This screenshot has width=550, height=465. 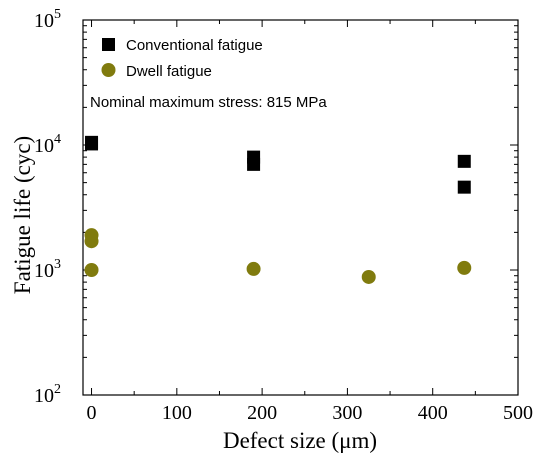 I want to click on legend: Conventional fatigue Dwell fatigue, so click(x=182, y=58).